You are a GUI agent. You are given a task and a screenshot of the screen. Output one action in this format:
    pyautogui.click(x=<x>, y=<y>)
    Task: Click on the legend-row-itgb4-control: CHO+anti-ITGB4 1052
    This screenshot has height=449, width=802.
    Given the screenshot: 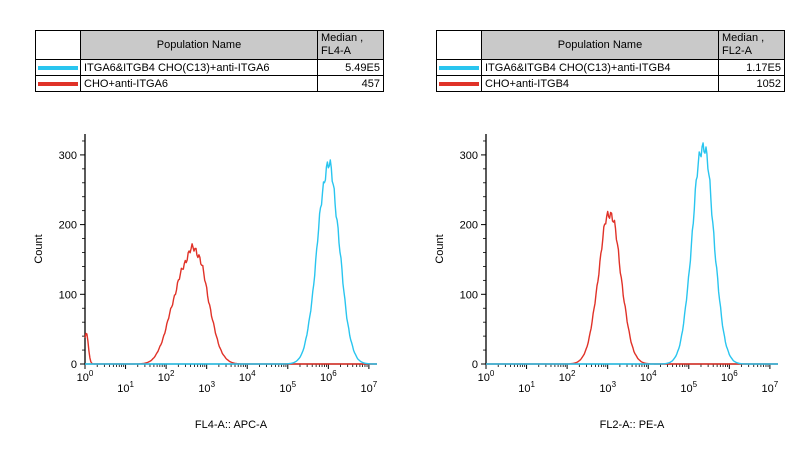 What is the action you would take?
    pyautogui.click(x=610, y=83)
    